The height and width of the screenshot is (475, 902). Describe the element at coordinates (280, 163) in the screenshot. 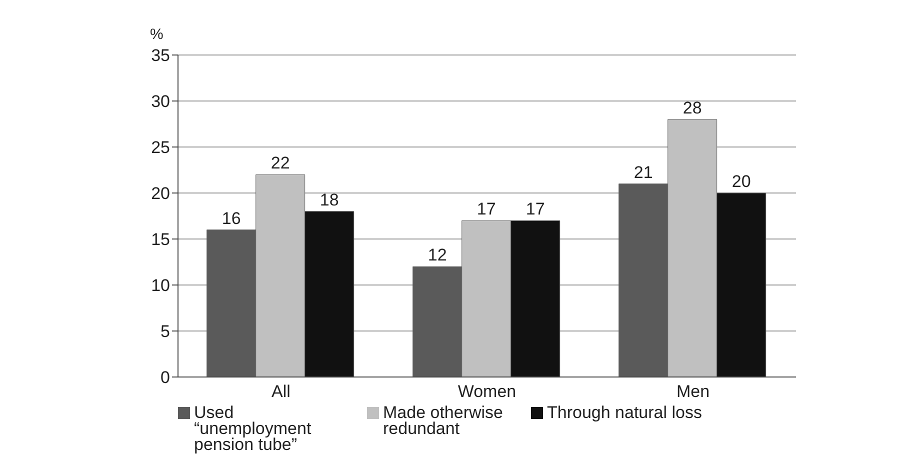

I see `data-label: 22` at that location.